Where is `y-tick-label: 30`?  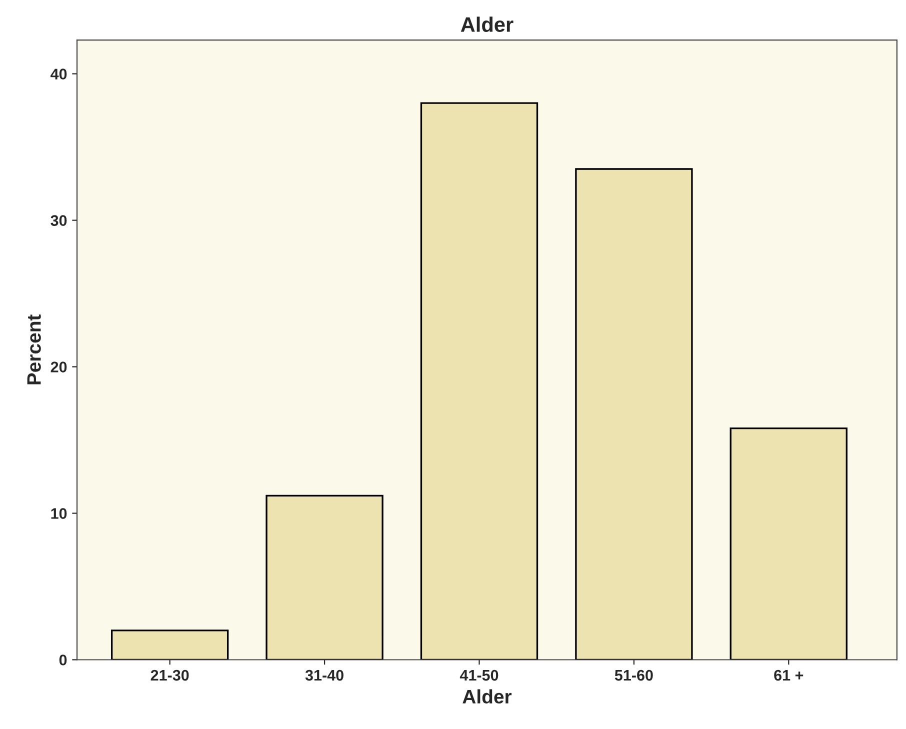 y-tick-label: 30 is located at coordinates (58, 220).